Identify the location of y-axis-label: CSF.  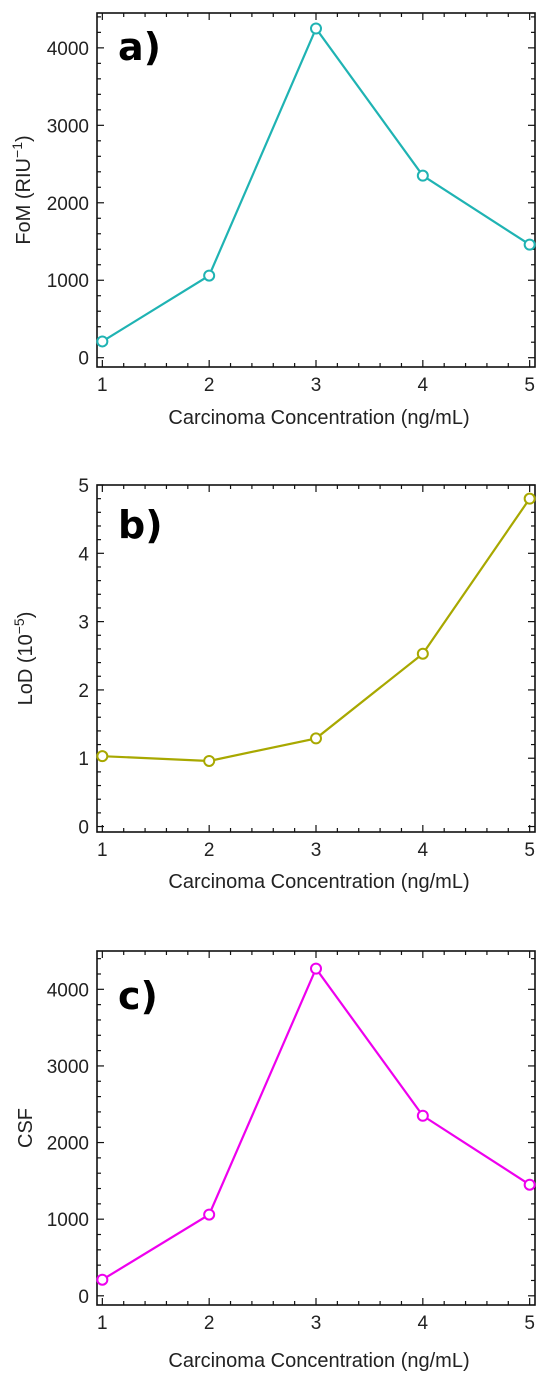
(26, 1128).